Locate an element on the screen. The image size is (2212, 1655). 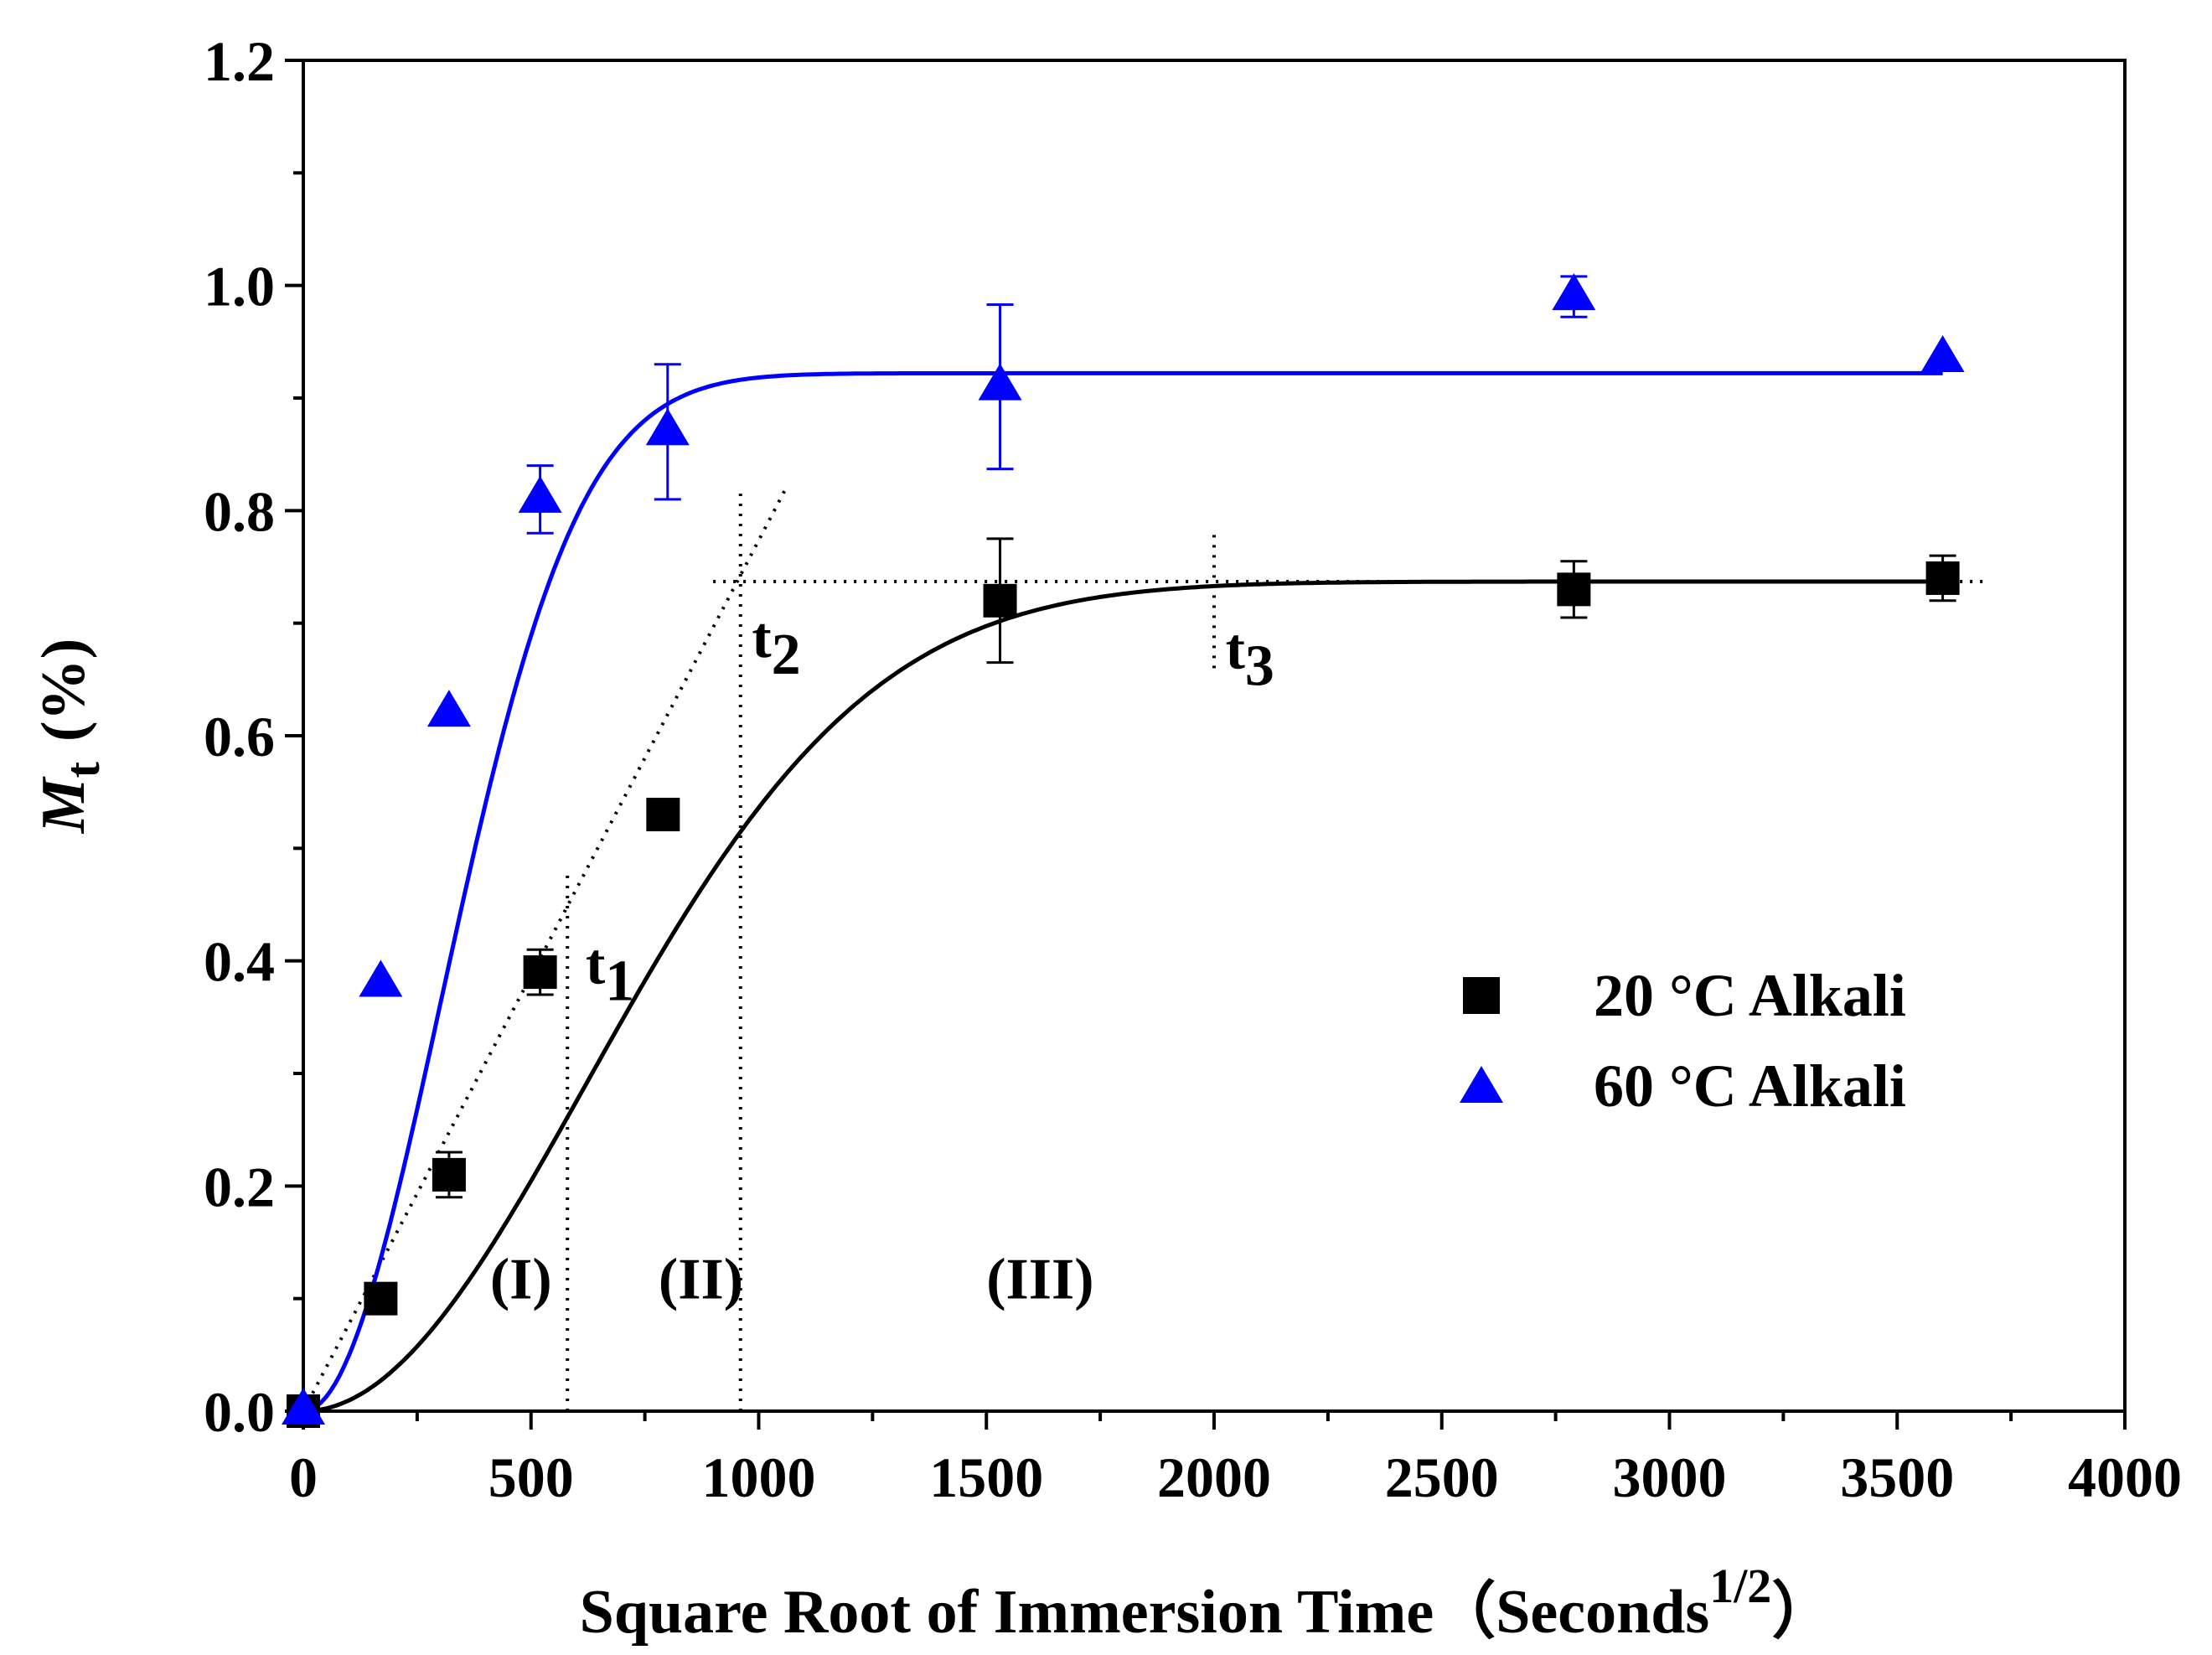
x-tick-label: 0 is located at coordinates (303, 1477).